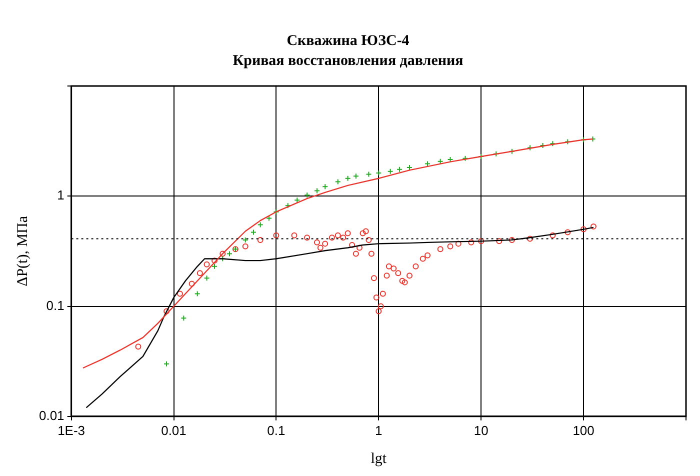 This screenshot has height=476, width=700. I want to click on y-tick-label: 1, so click(60, 195).